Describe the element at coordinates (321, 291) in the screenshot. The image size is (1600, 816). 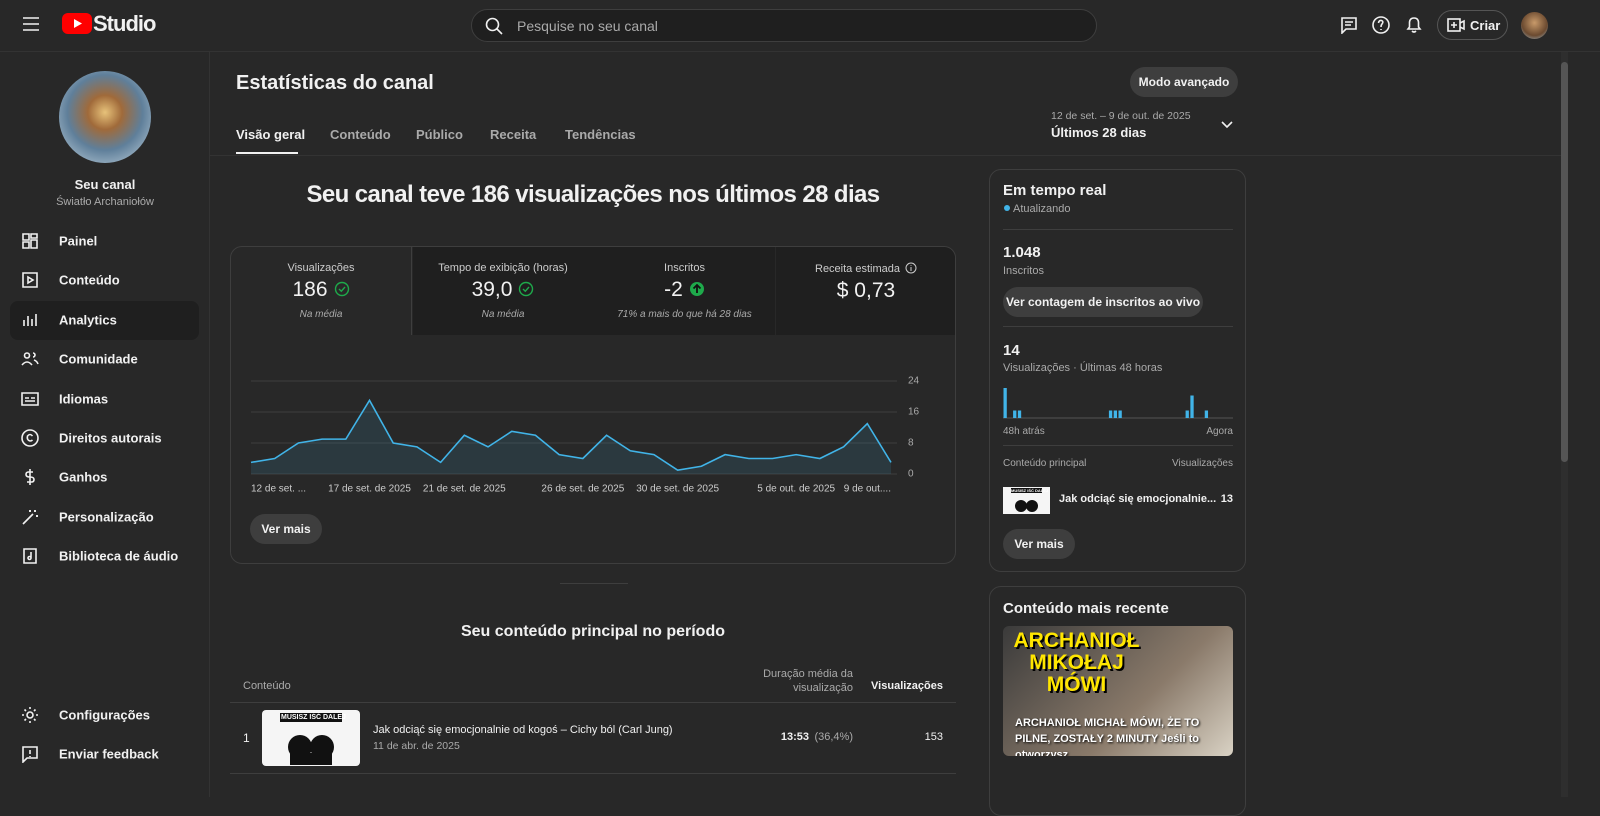
I see `metric-tile: Visualizações 186 Na média` at that location.